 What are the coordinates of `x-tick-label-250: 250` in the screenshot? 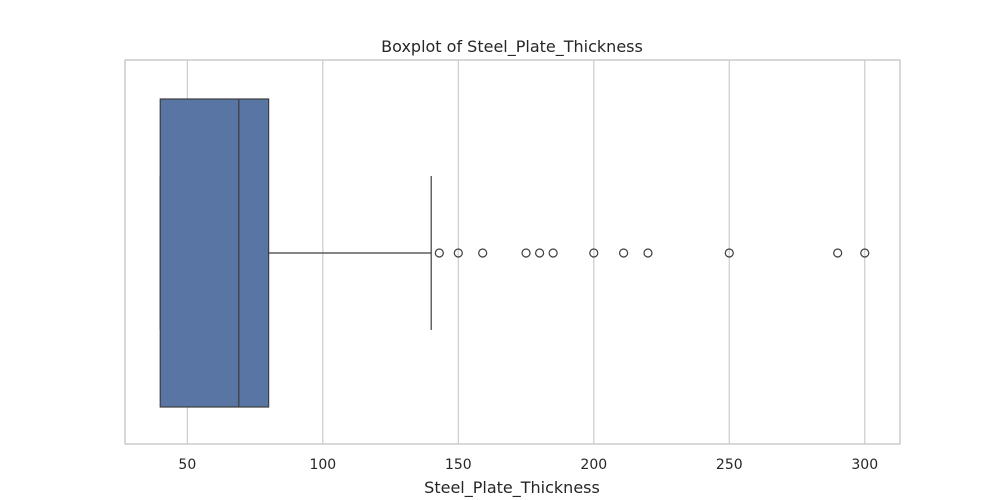 It's located at (729, 465).